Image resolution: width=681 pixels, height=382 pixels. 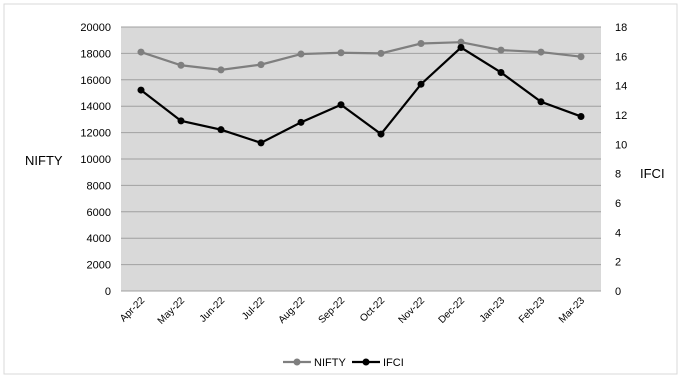 What do you see at coordinates (621, 145) in the screenshot?
I see `right-tick-label: 10` at bounding box center [621, 145].